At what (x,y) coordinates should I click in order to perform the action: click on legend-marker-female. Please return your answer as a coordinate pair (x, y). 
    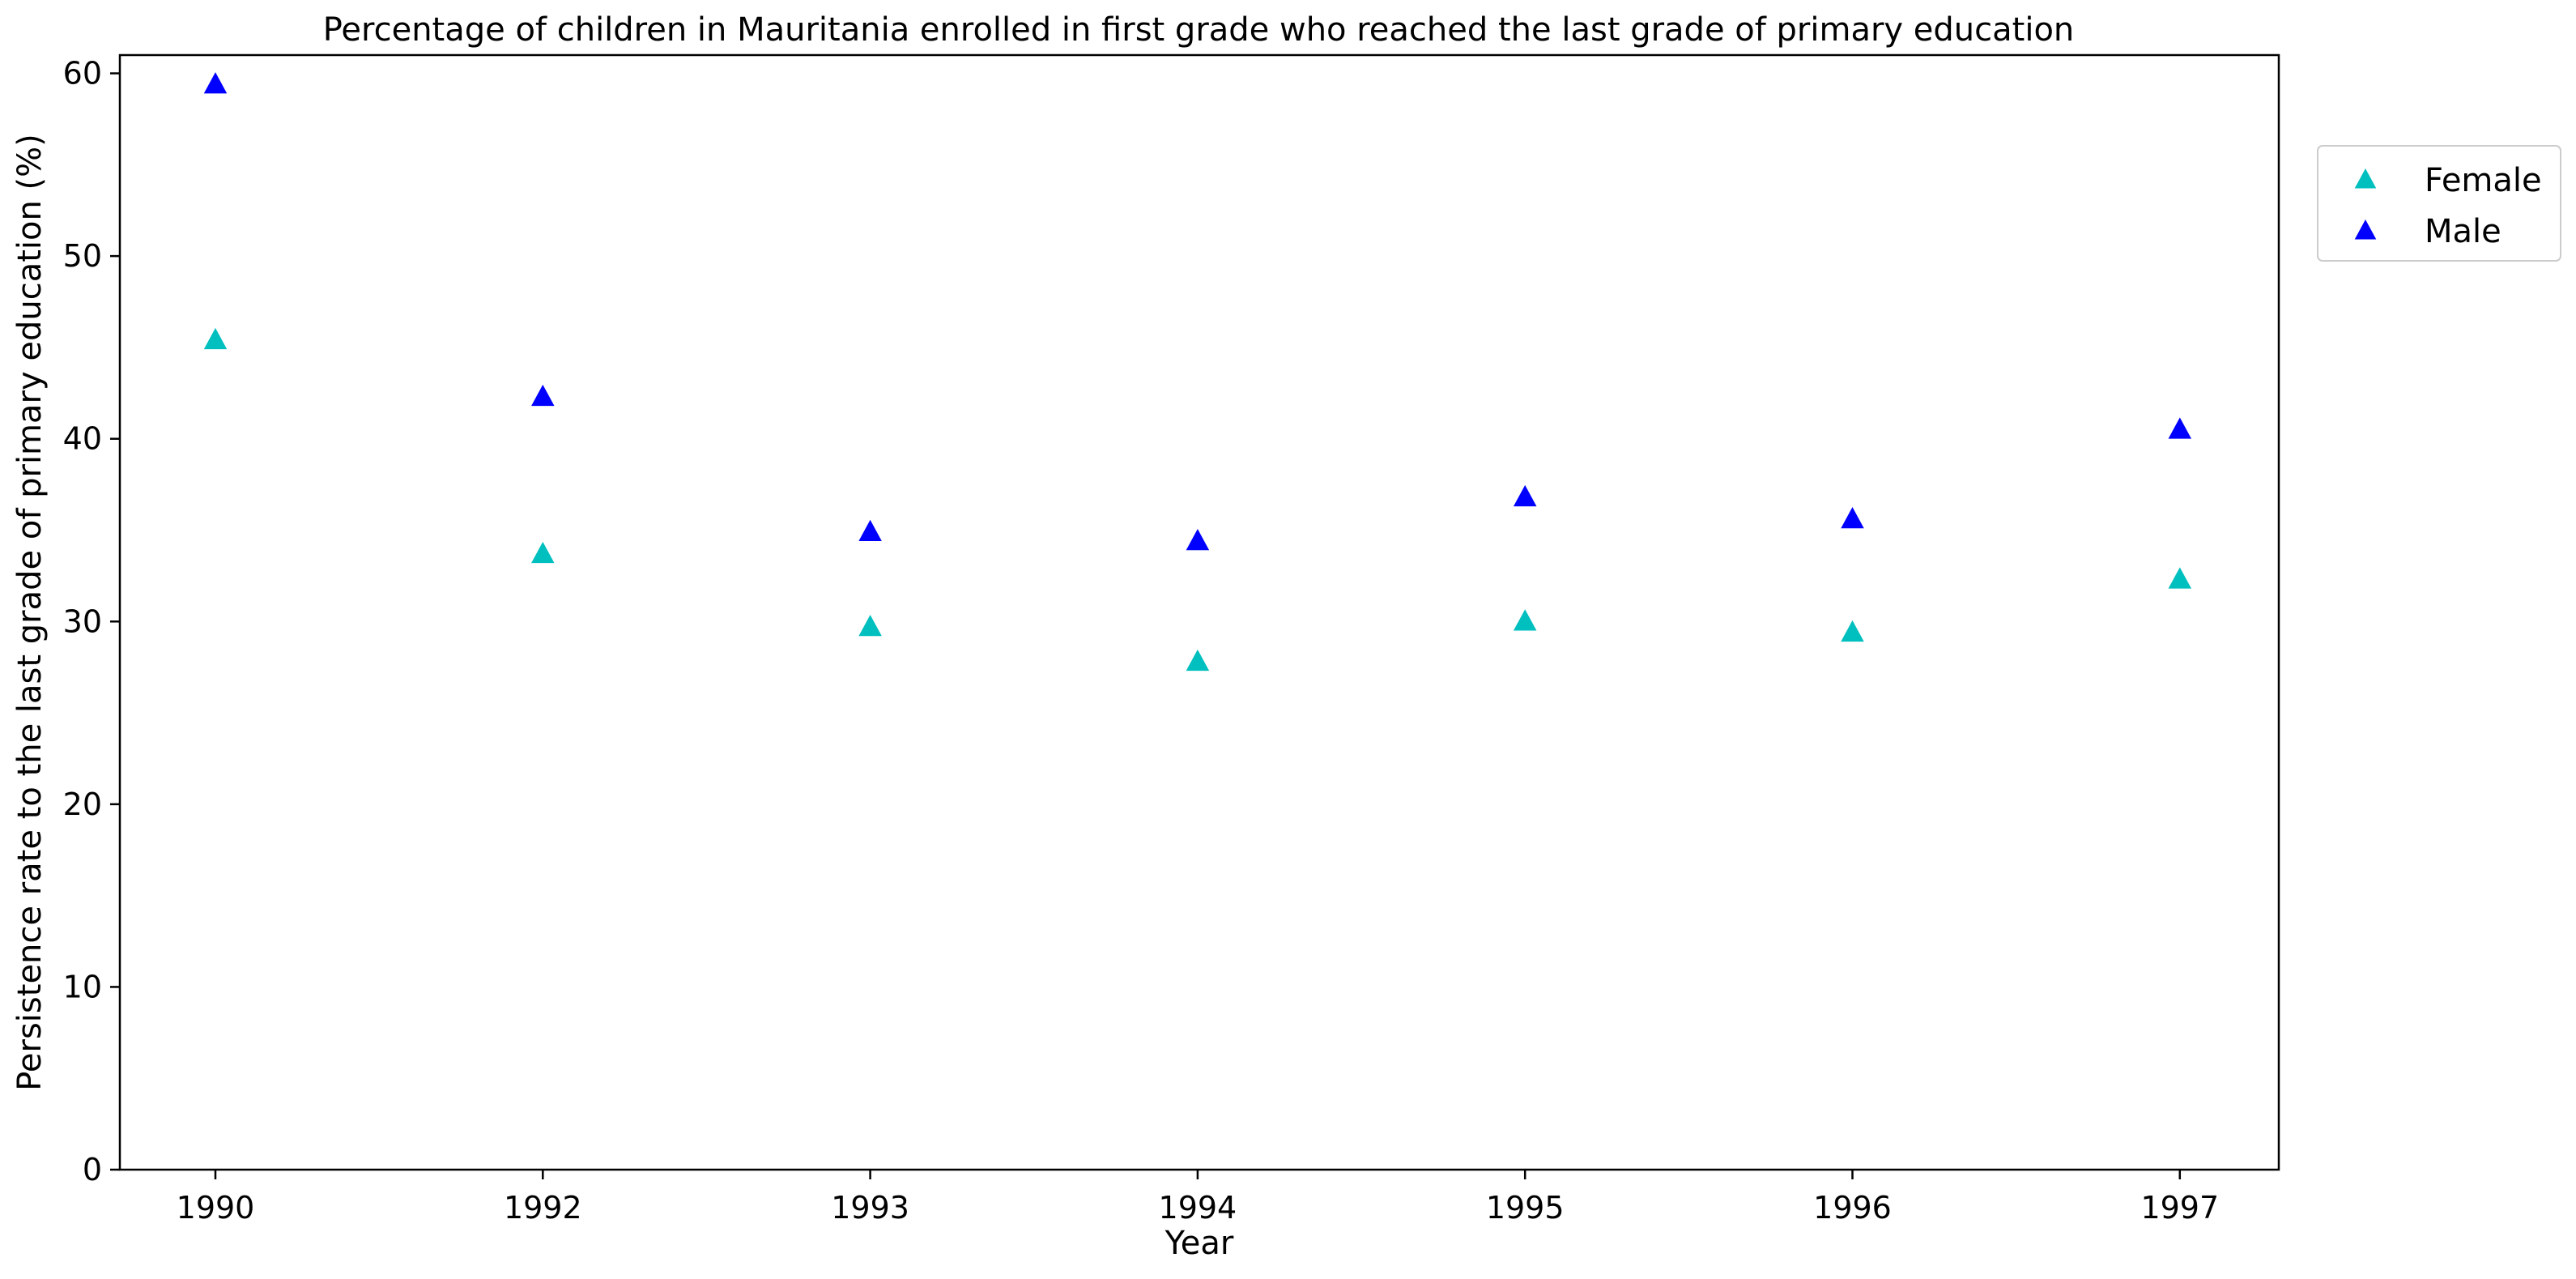
    Looking at the image, I should click on (2365, 178).